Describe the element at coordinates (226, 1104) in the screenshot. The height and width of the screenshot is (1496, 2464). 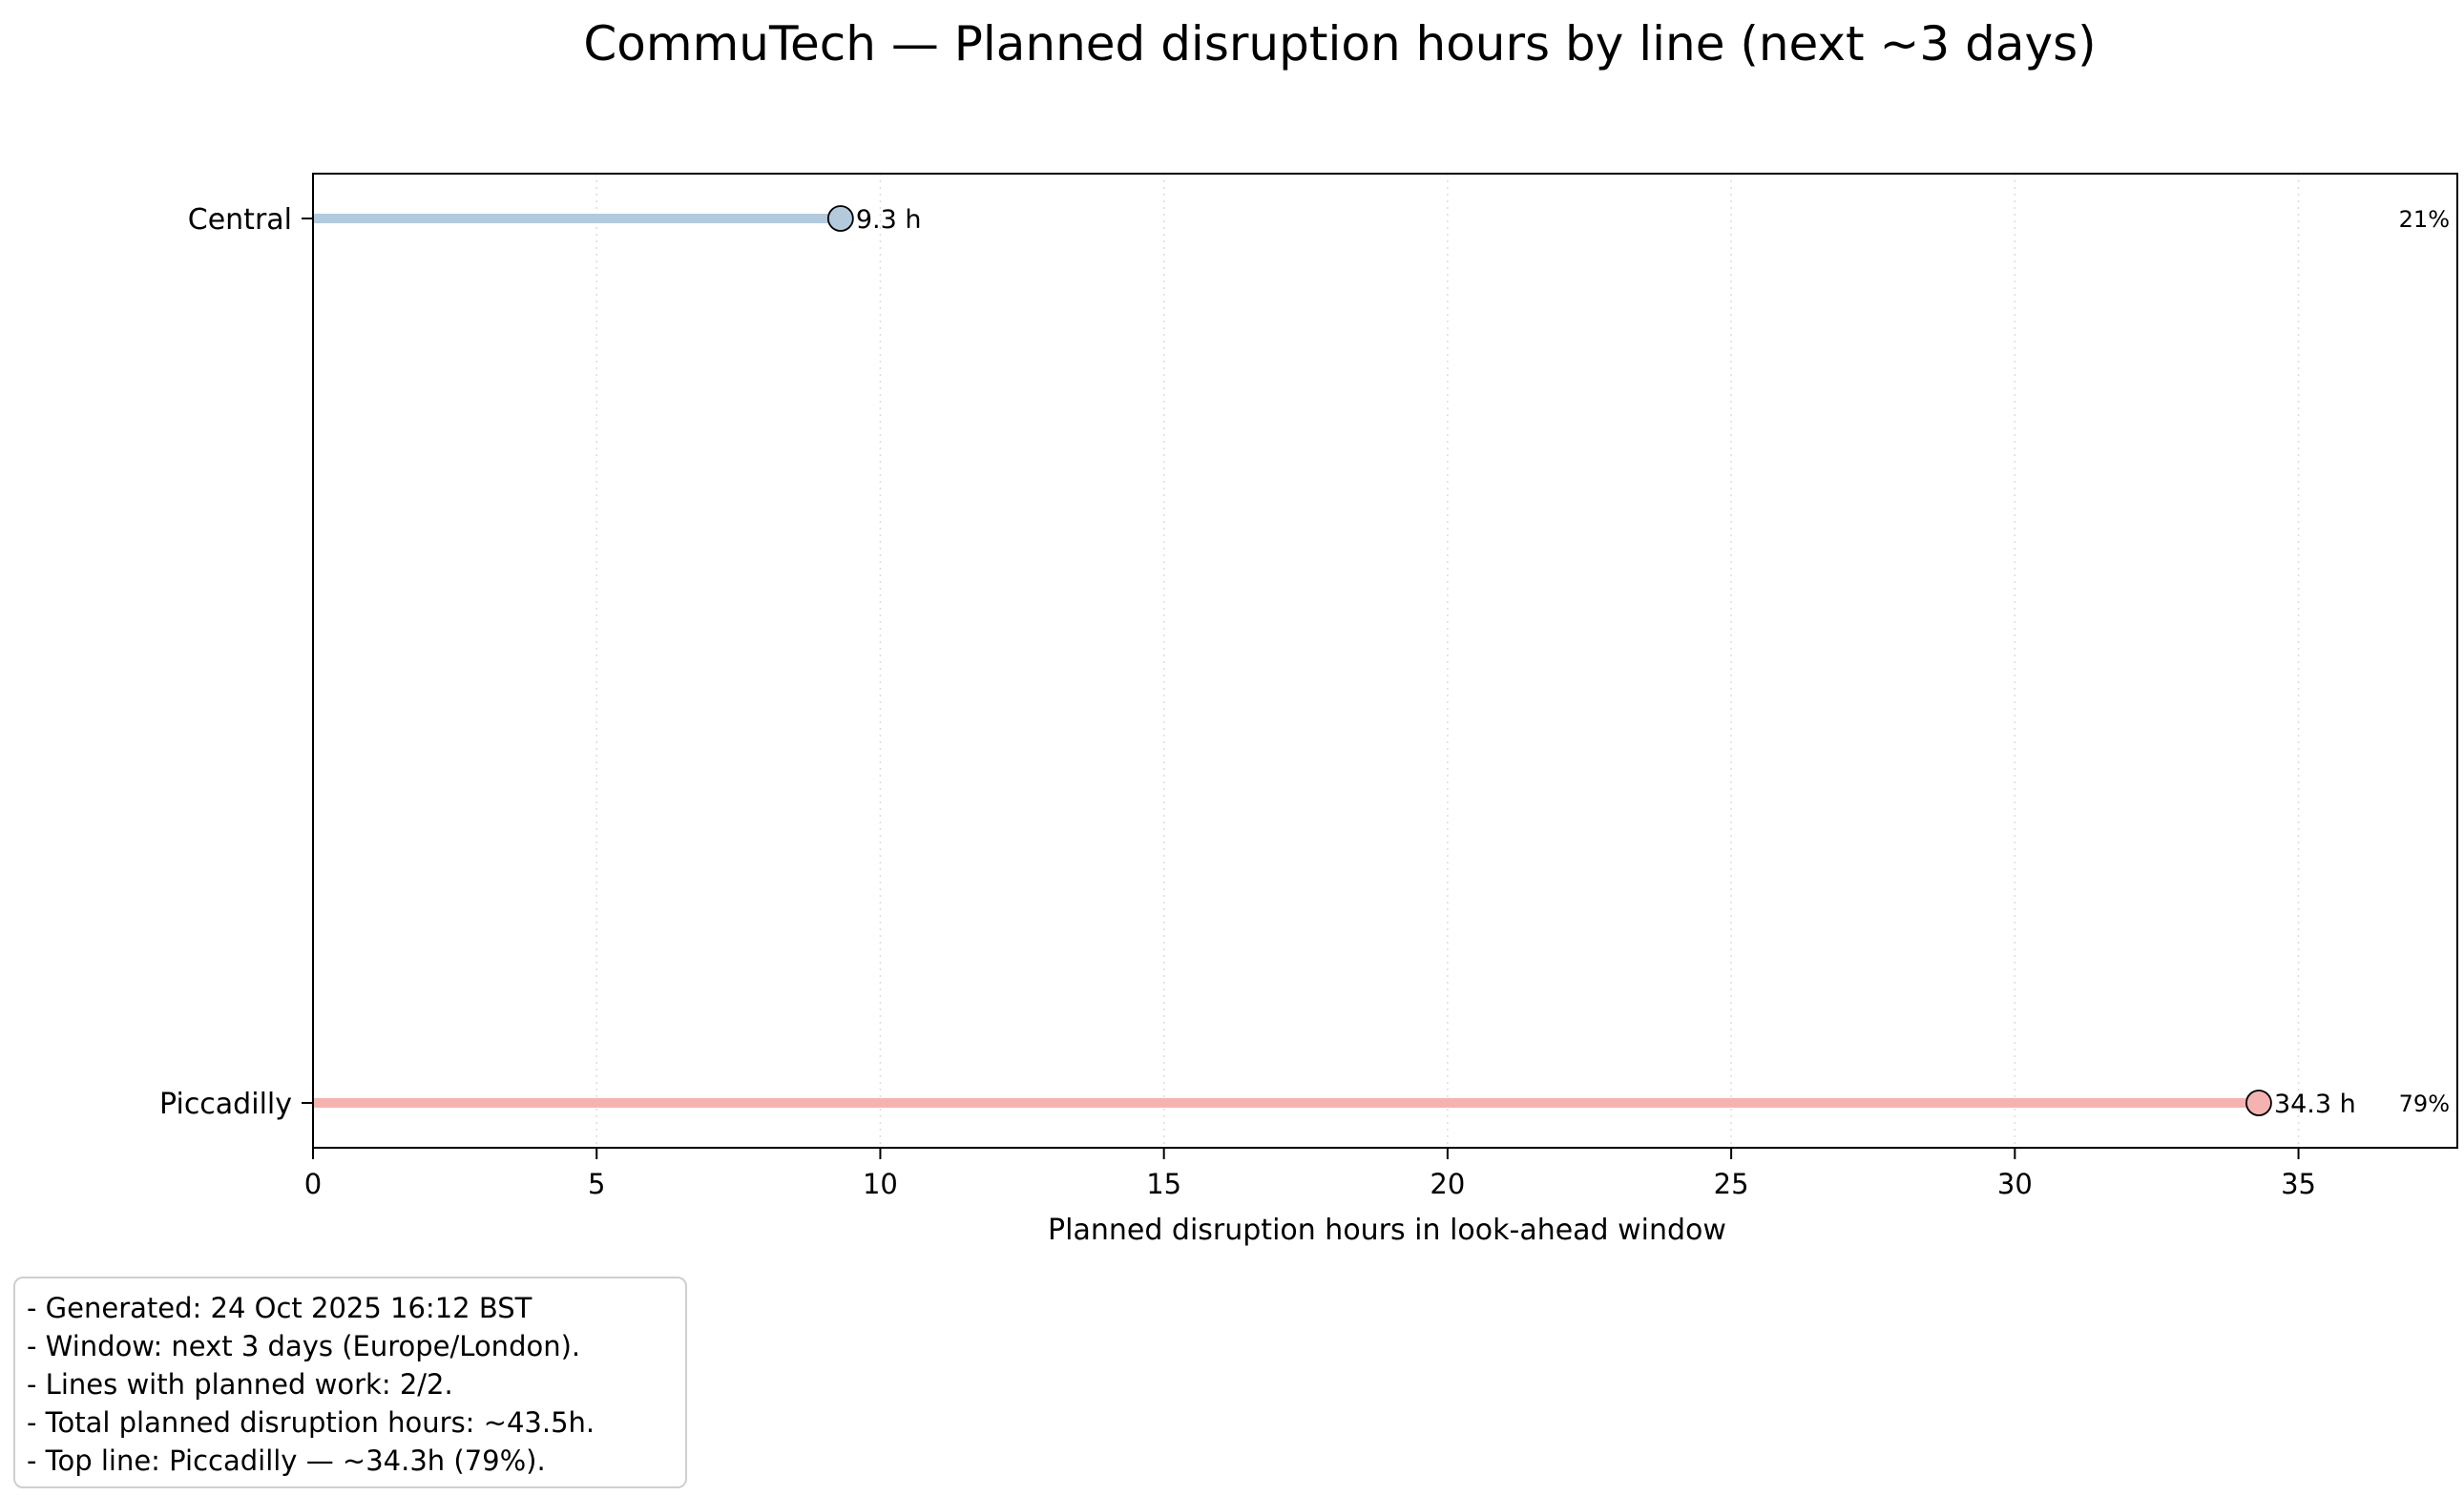
I see `y-tick-label: Piccadilly` at that location.